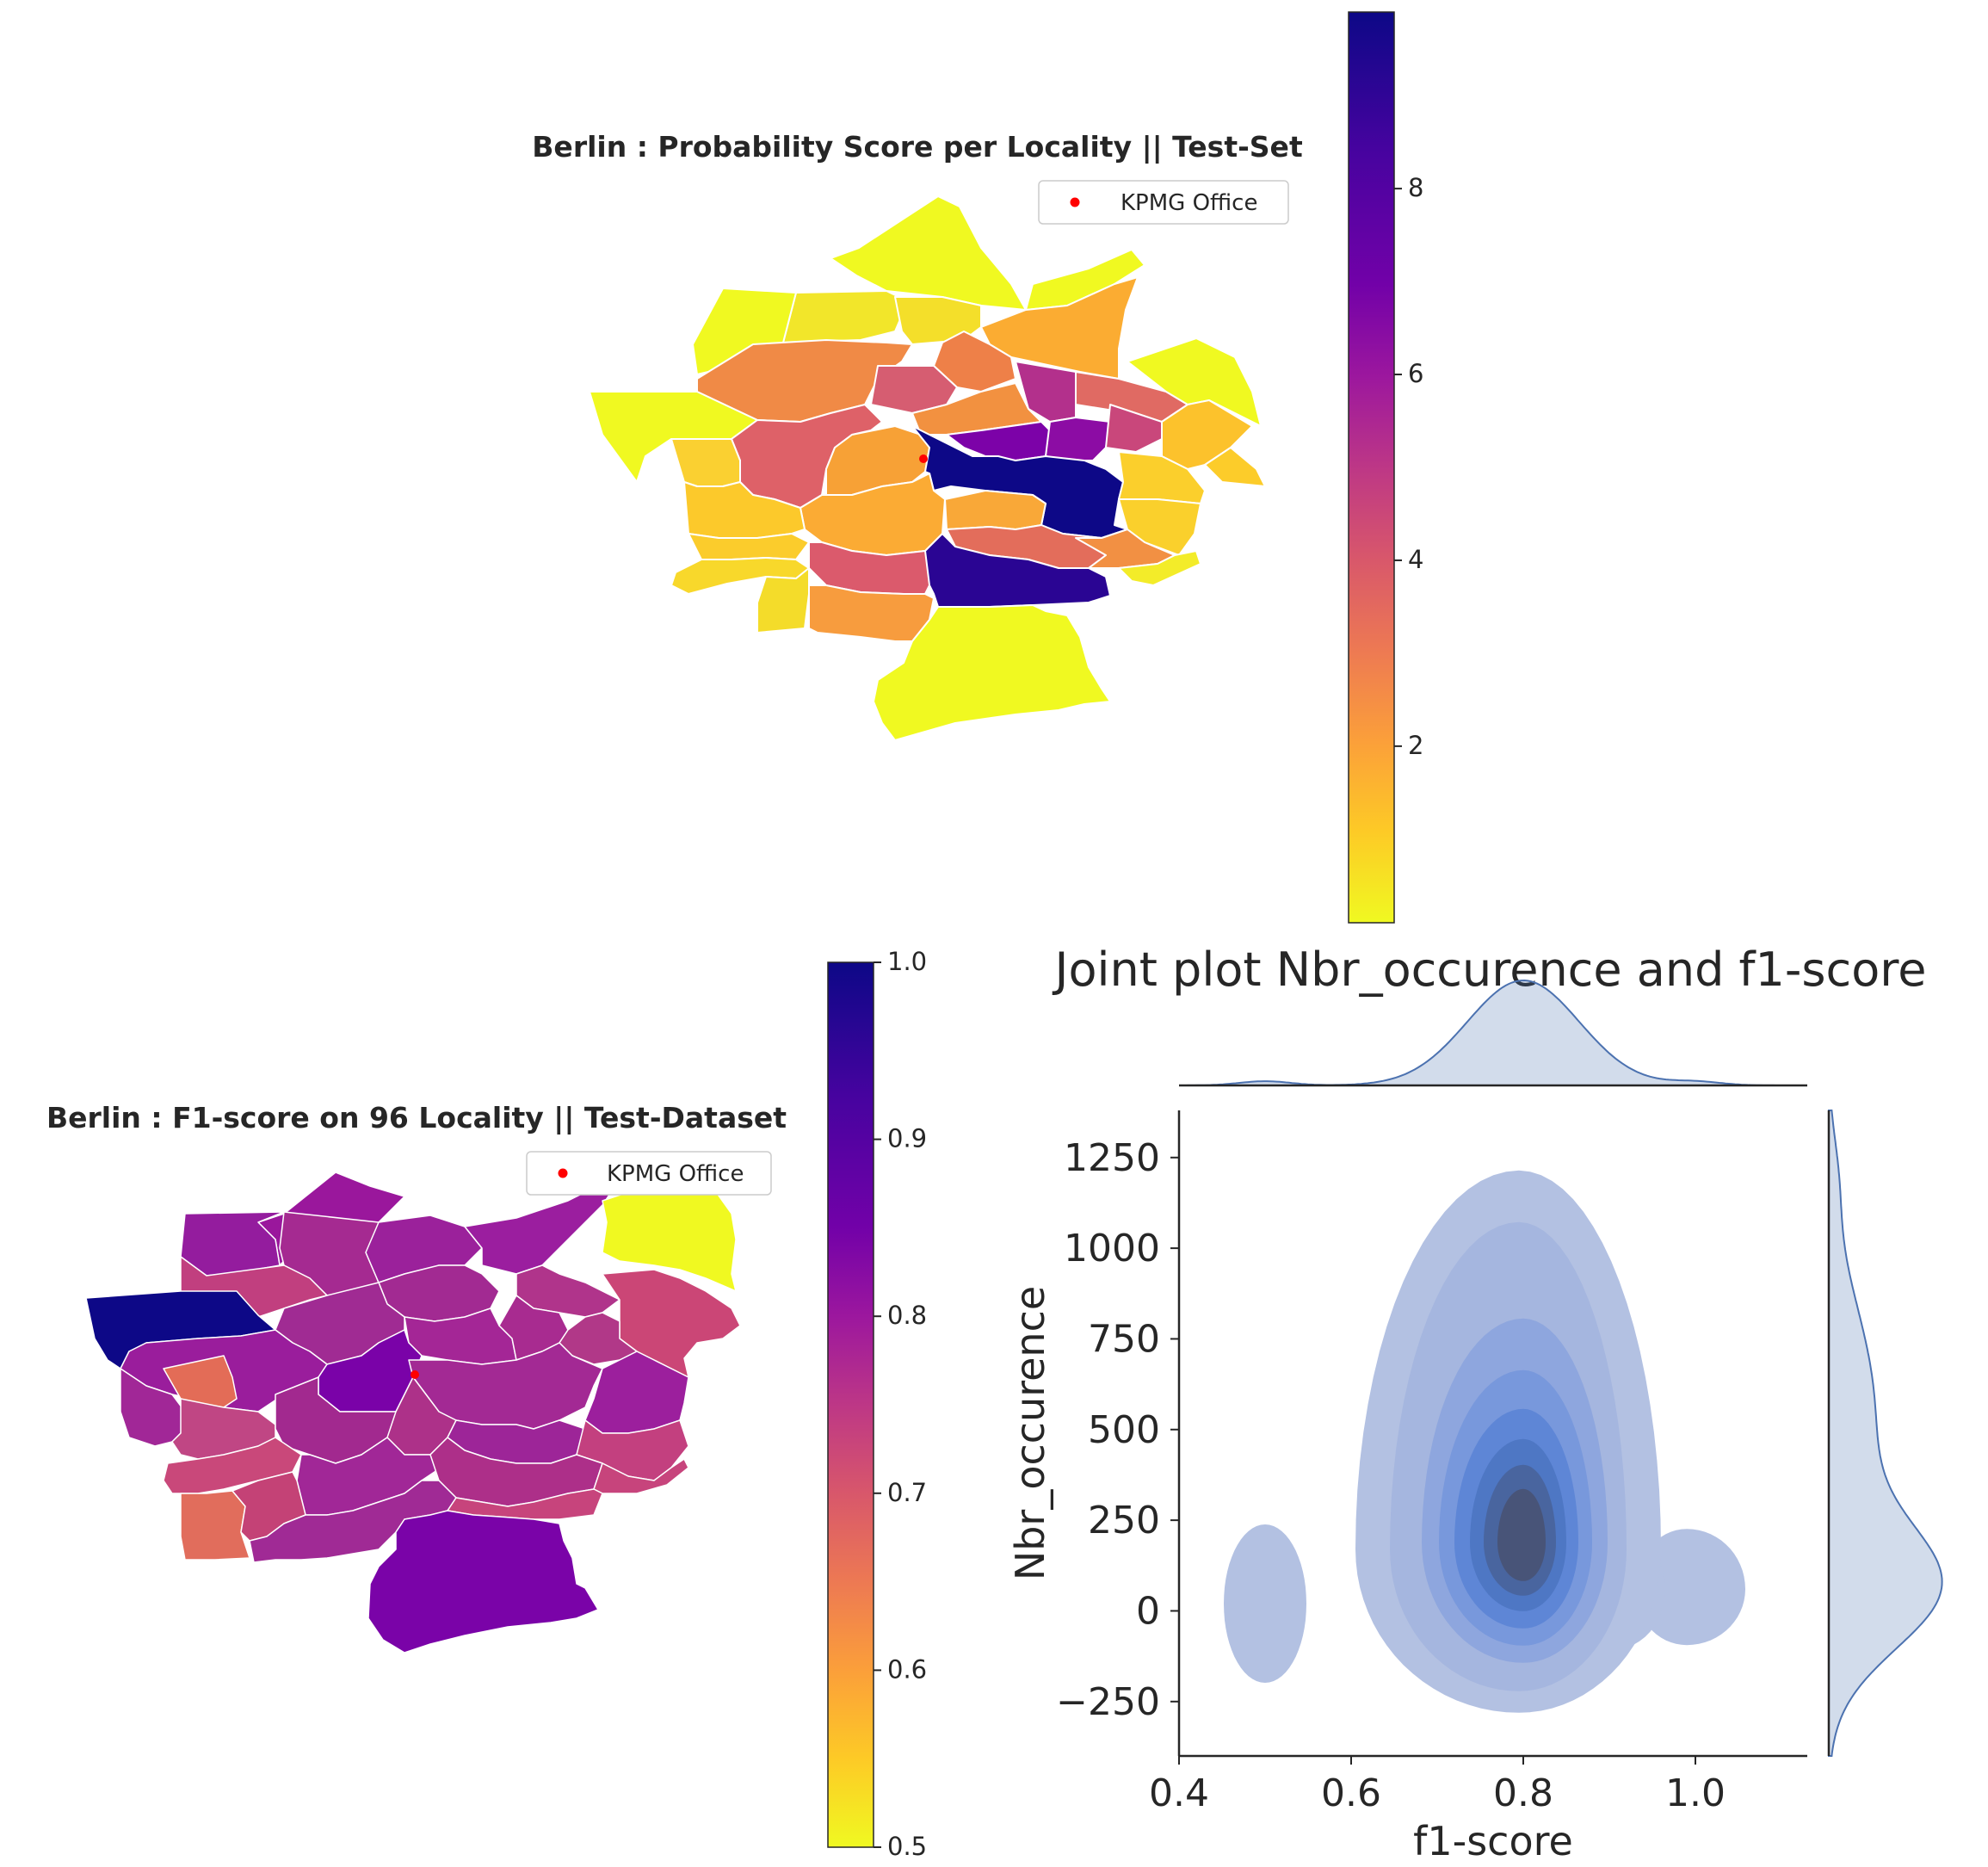 The image size is (1988, 1867). Describe the element at coordinates (1030, 1433) in the screenshot. I see `y-axis-label: Nbr_occurence` at that location.